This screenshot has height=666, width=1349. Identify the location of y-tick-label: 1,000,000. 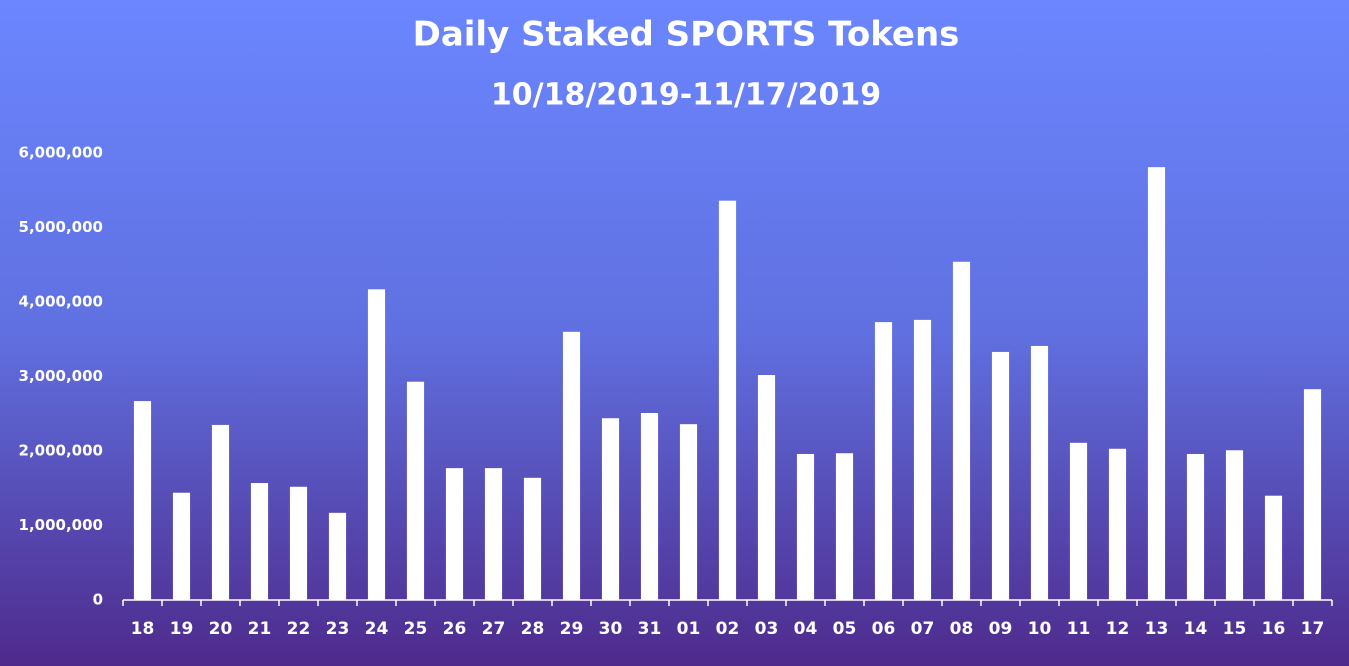
(61, 525).